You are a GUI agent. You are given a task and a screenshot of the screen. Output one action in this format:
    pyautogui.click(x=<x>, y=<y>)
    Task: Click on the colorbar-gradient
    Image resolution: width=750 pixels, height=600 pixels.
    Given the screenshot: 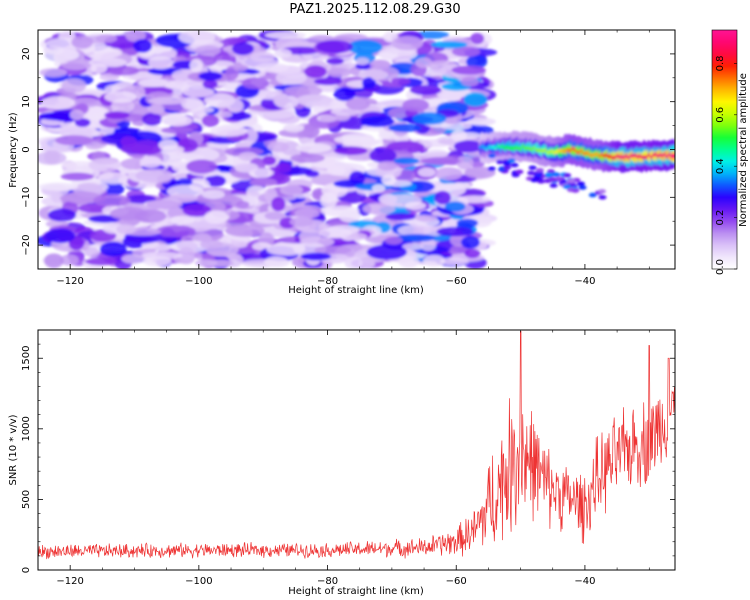 What is the action you would take?
    pyautogui.click(x=724, y=149)
    